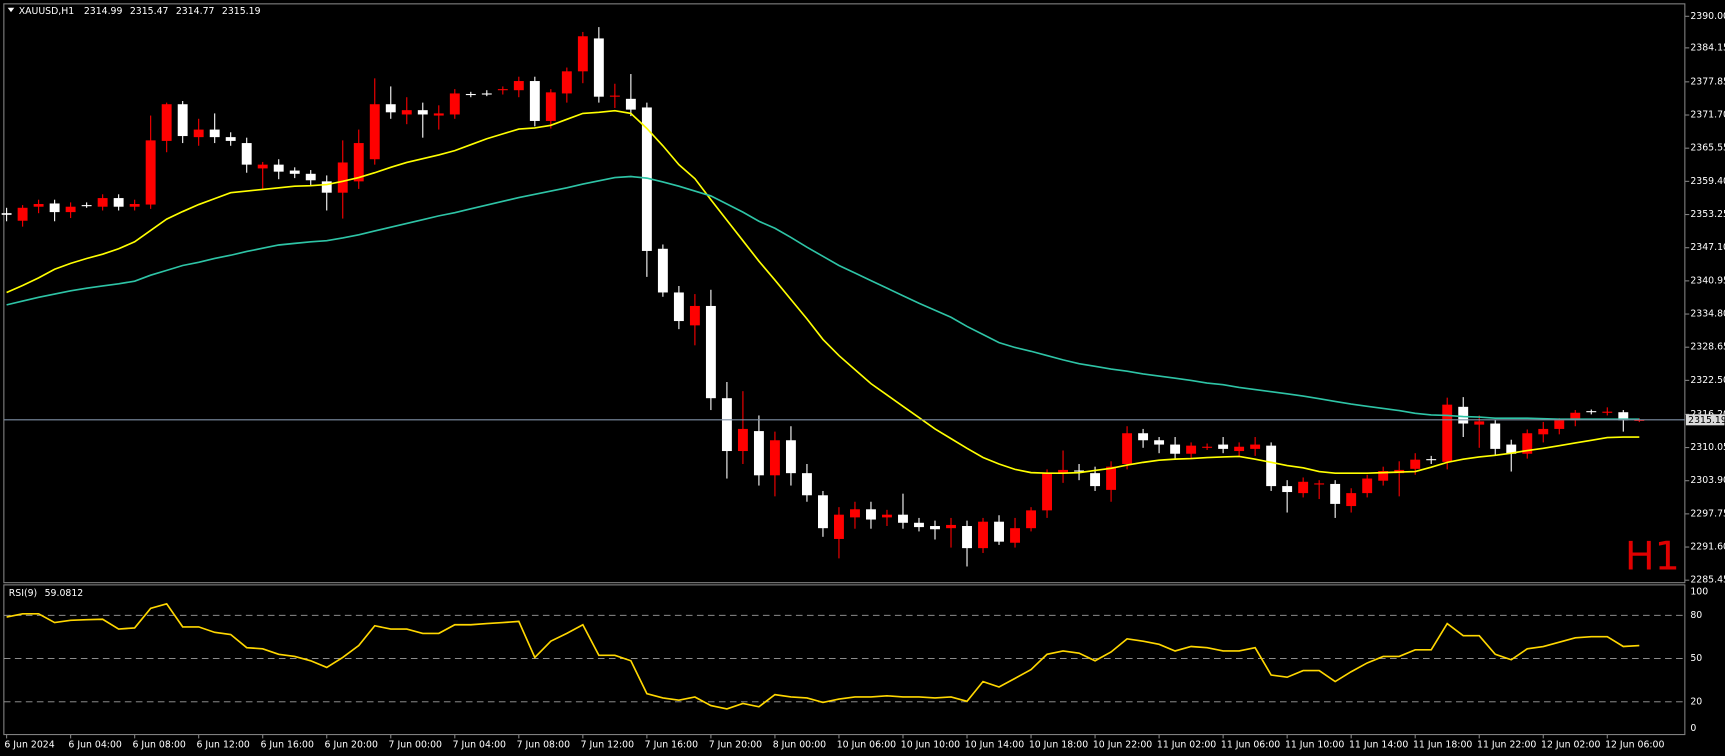 The height and width of the screenshot is (756, 1725). Describe the element at coordinates (1186, 744) in the screenshot. I see `x-tick-label: 11 Jun 02:00` at that location.